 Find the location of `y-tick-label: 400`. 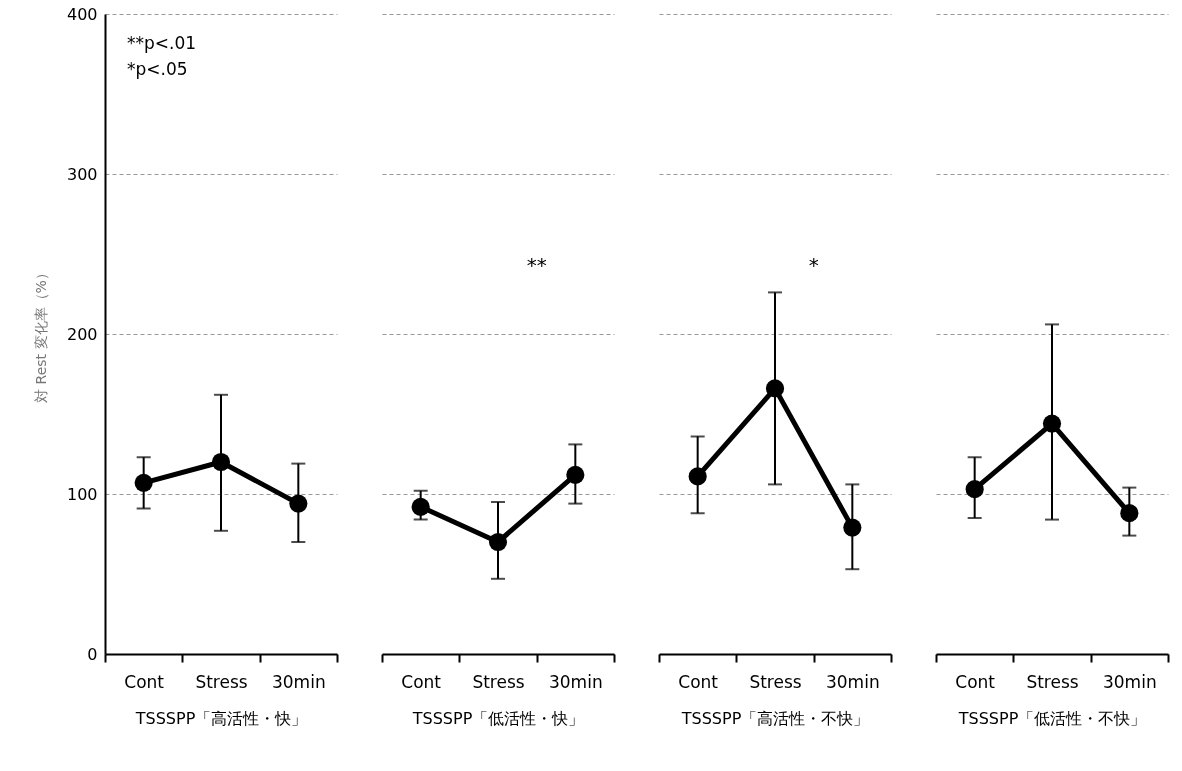

y-tick-label: 400 is located at coordinates (82, 14).